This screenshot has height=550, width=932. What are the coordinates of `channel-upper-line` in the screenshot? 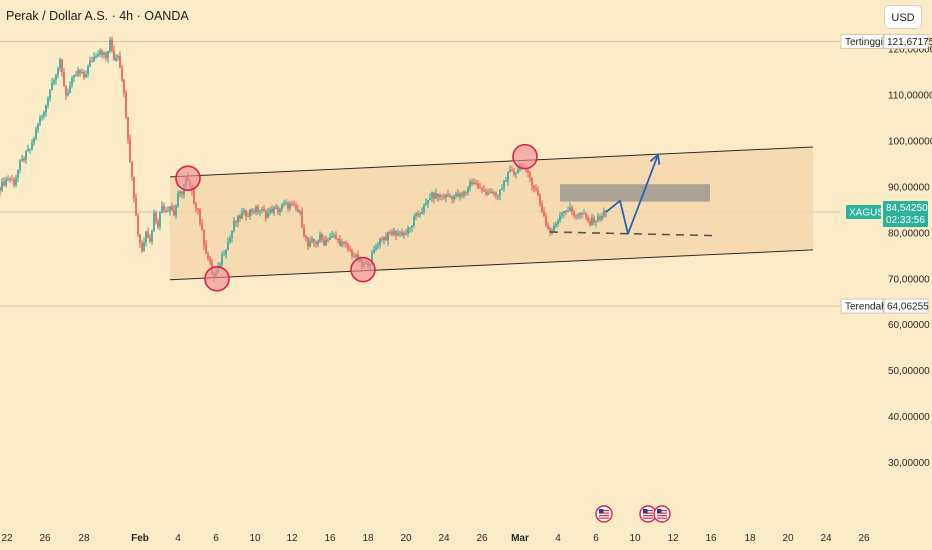 It's located at (491, 162).